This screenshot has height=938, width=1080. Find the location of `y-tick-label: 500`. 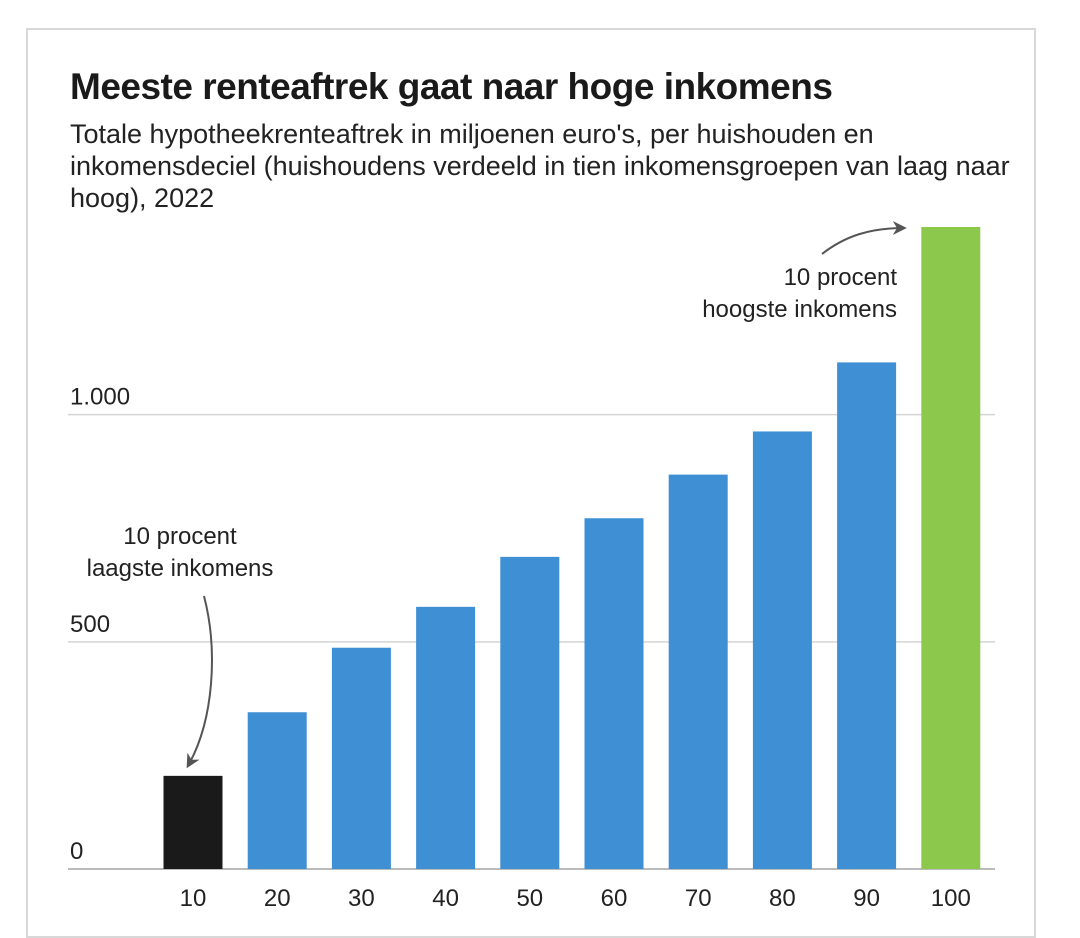

y-tick-label: 500 is located at coordinates (90, 624).